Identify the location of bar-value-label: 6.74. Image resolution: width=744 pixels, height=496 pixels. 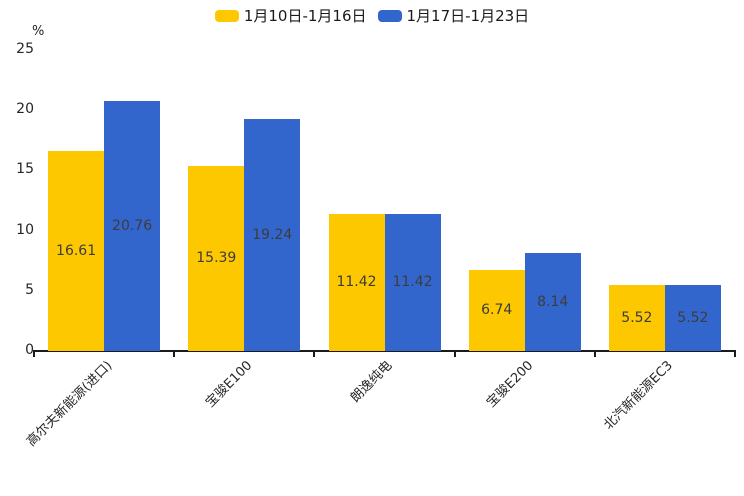
(497, 310).